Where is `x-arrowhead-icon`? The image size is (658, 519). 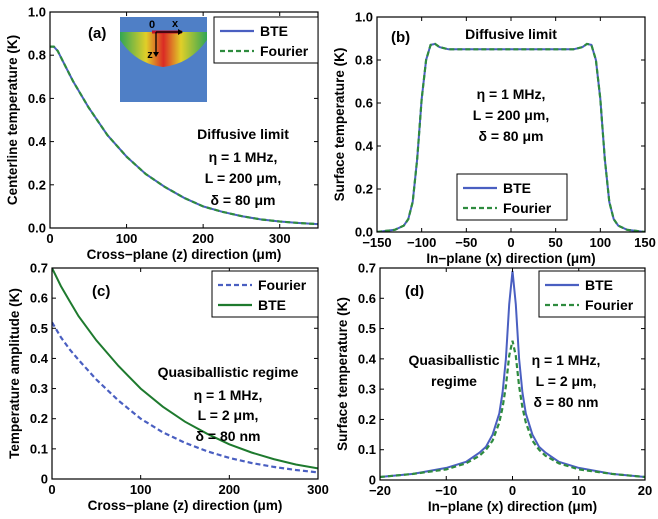
x-arrowhead-icon is located at coordinates (180, 32).